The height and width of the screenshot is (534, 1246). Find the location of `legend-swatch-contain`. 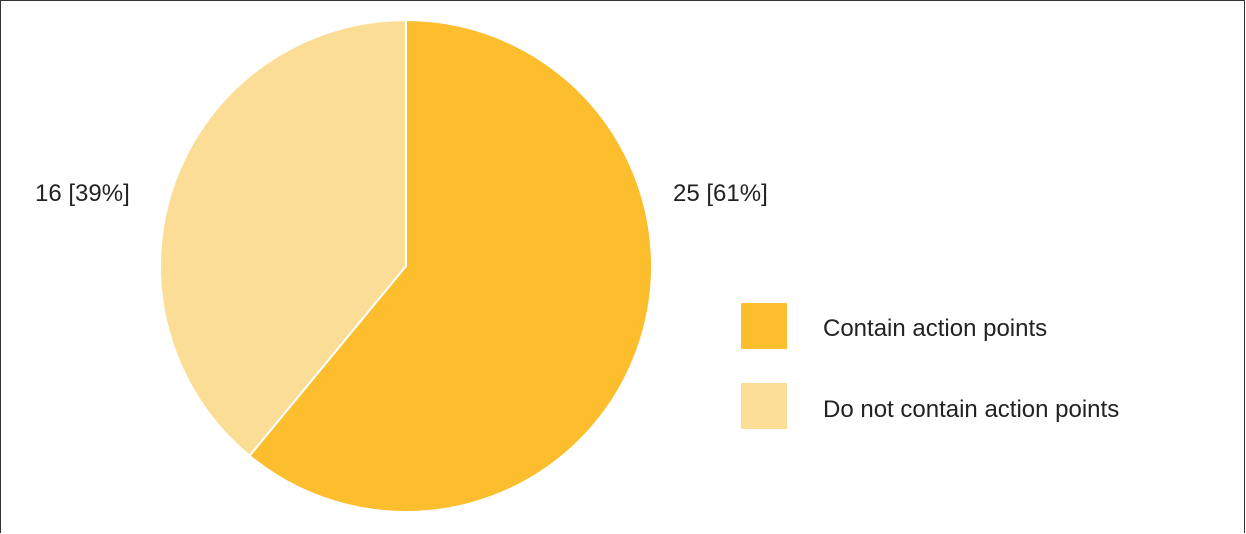

legend-swatch-contain is located at coordinates (764, 326).